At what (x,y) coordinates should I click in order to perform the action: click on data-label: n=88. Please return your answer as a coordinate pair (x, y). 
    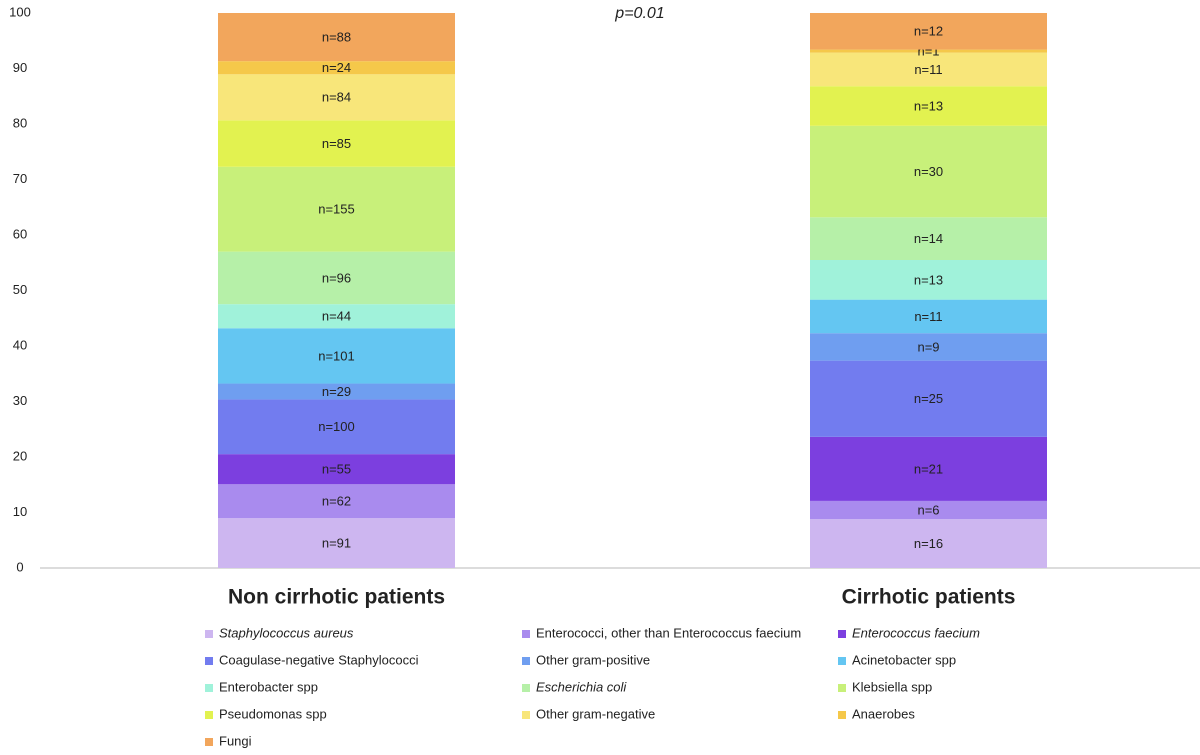
    Looking at the image, I should click on (336, 37).